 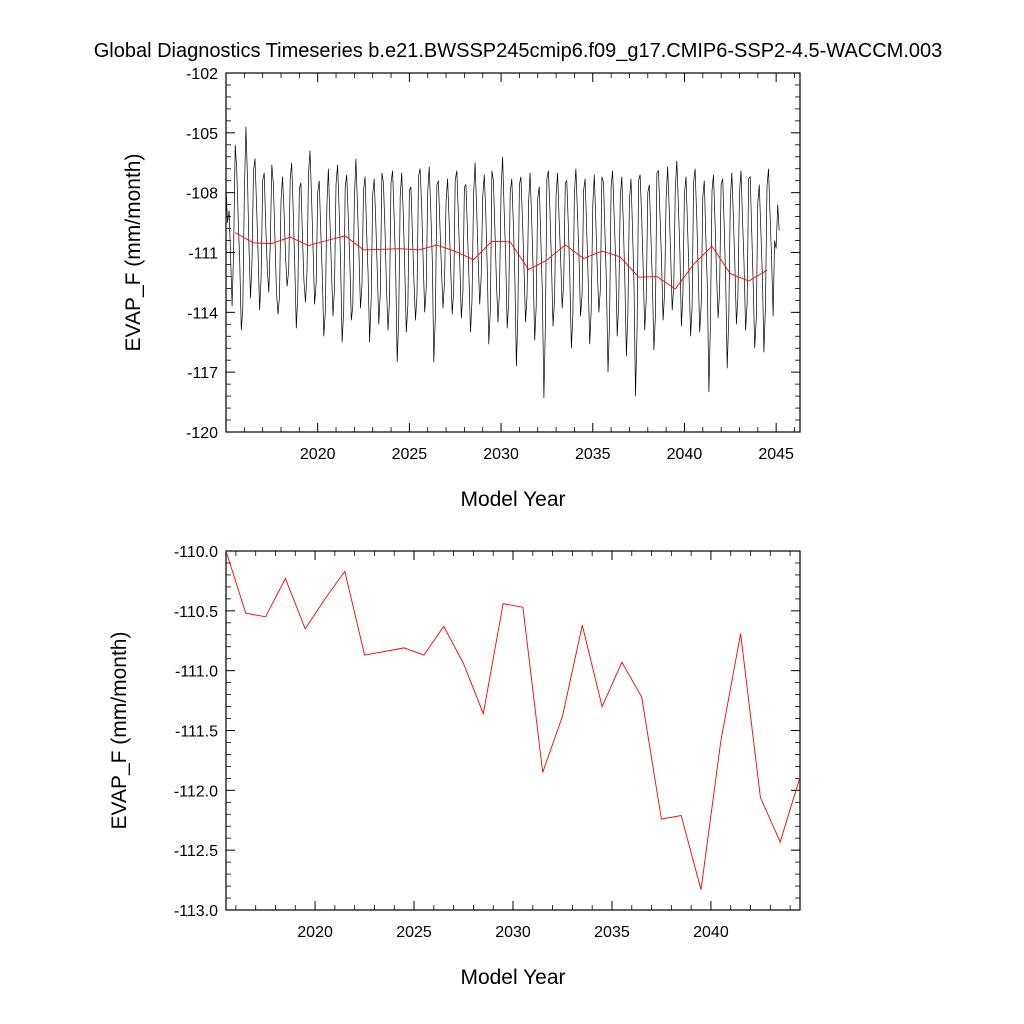 What do you see at coordinates (202, 433) in the screenshot?
I see `y-tick-label: -120` at bounding box center [202, 433].